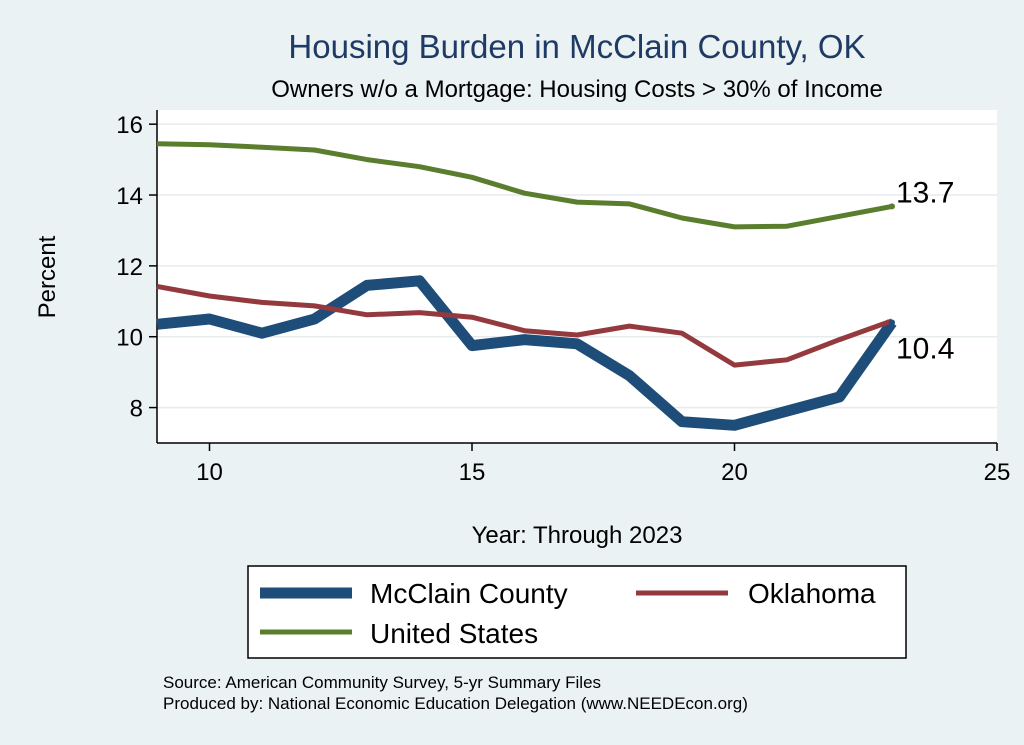 This screenshot has width=1024, height=745. I want to click on x-tick-label: 20, so click(734, 472).